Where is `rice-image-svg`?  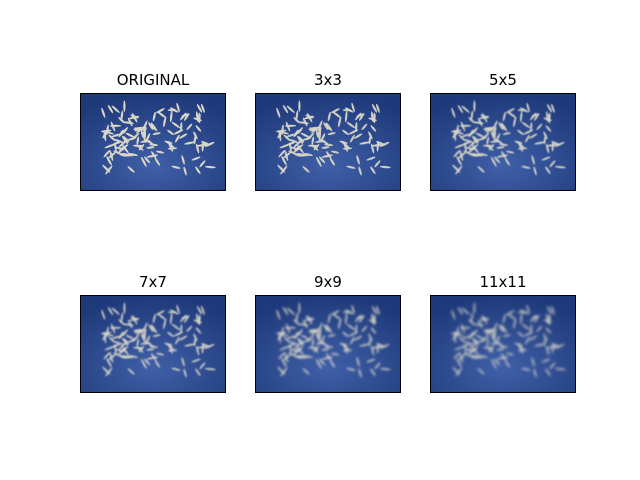 rice-image-svg is located at coordinates (503, 344).